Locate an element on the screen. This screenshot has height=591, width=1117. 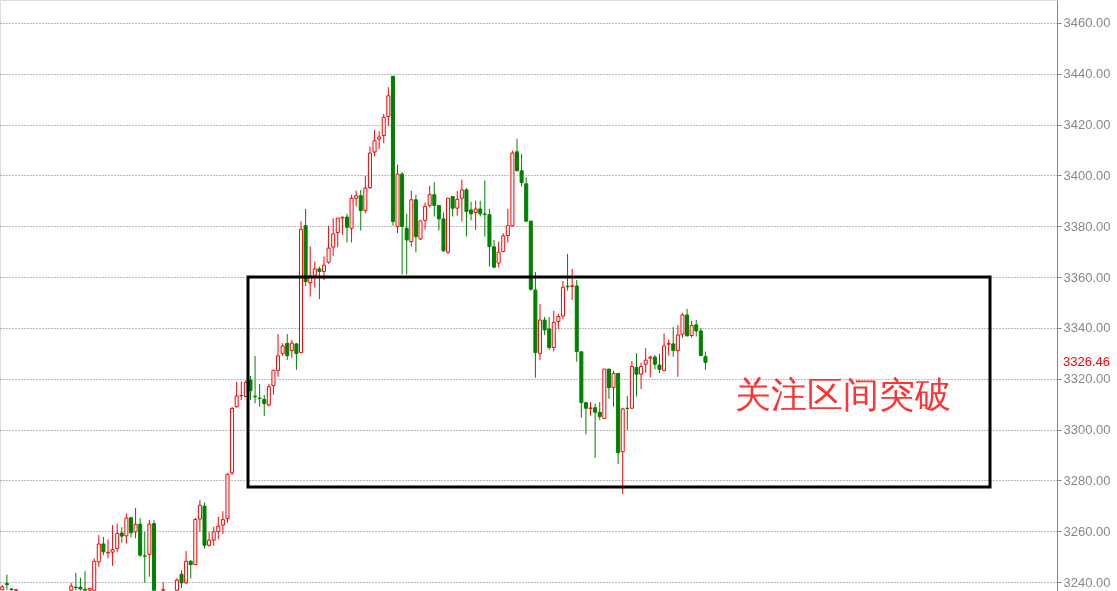
y-tick-label: 3360.00 is located at coordinates (1087, 277).